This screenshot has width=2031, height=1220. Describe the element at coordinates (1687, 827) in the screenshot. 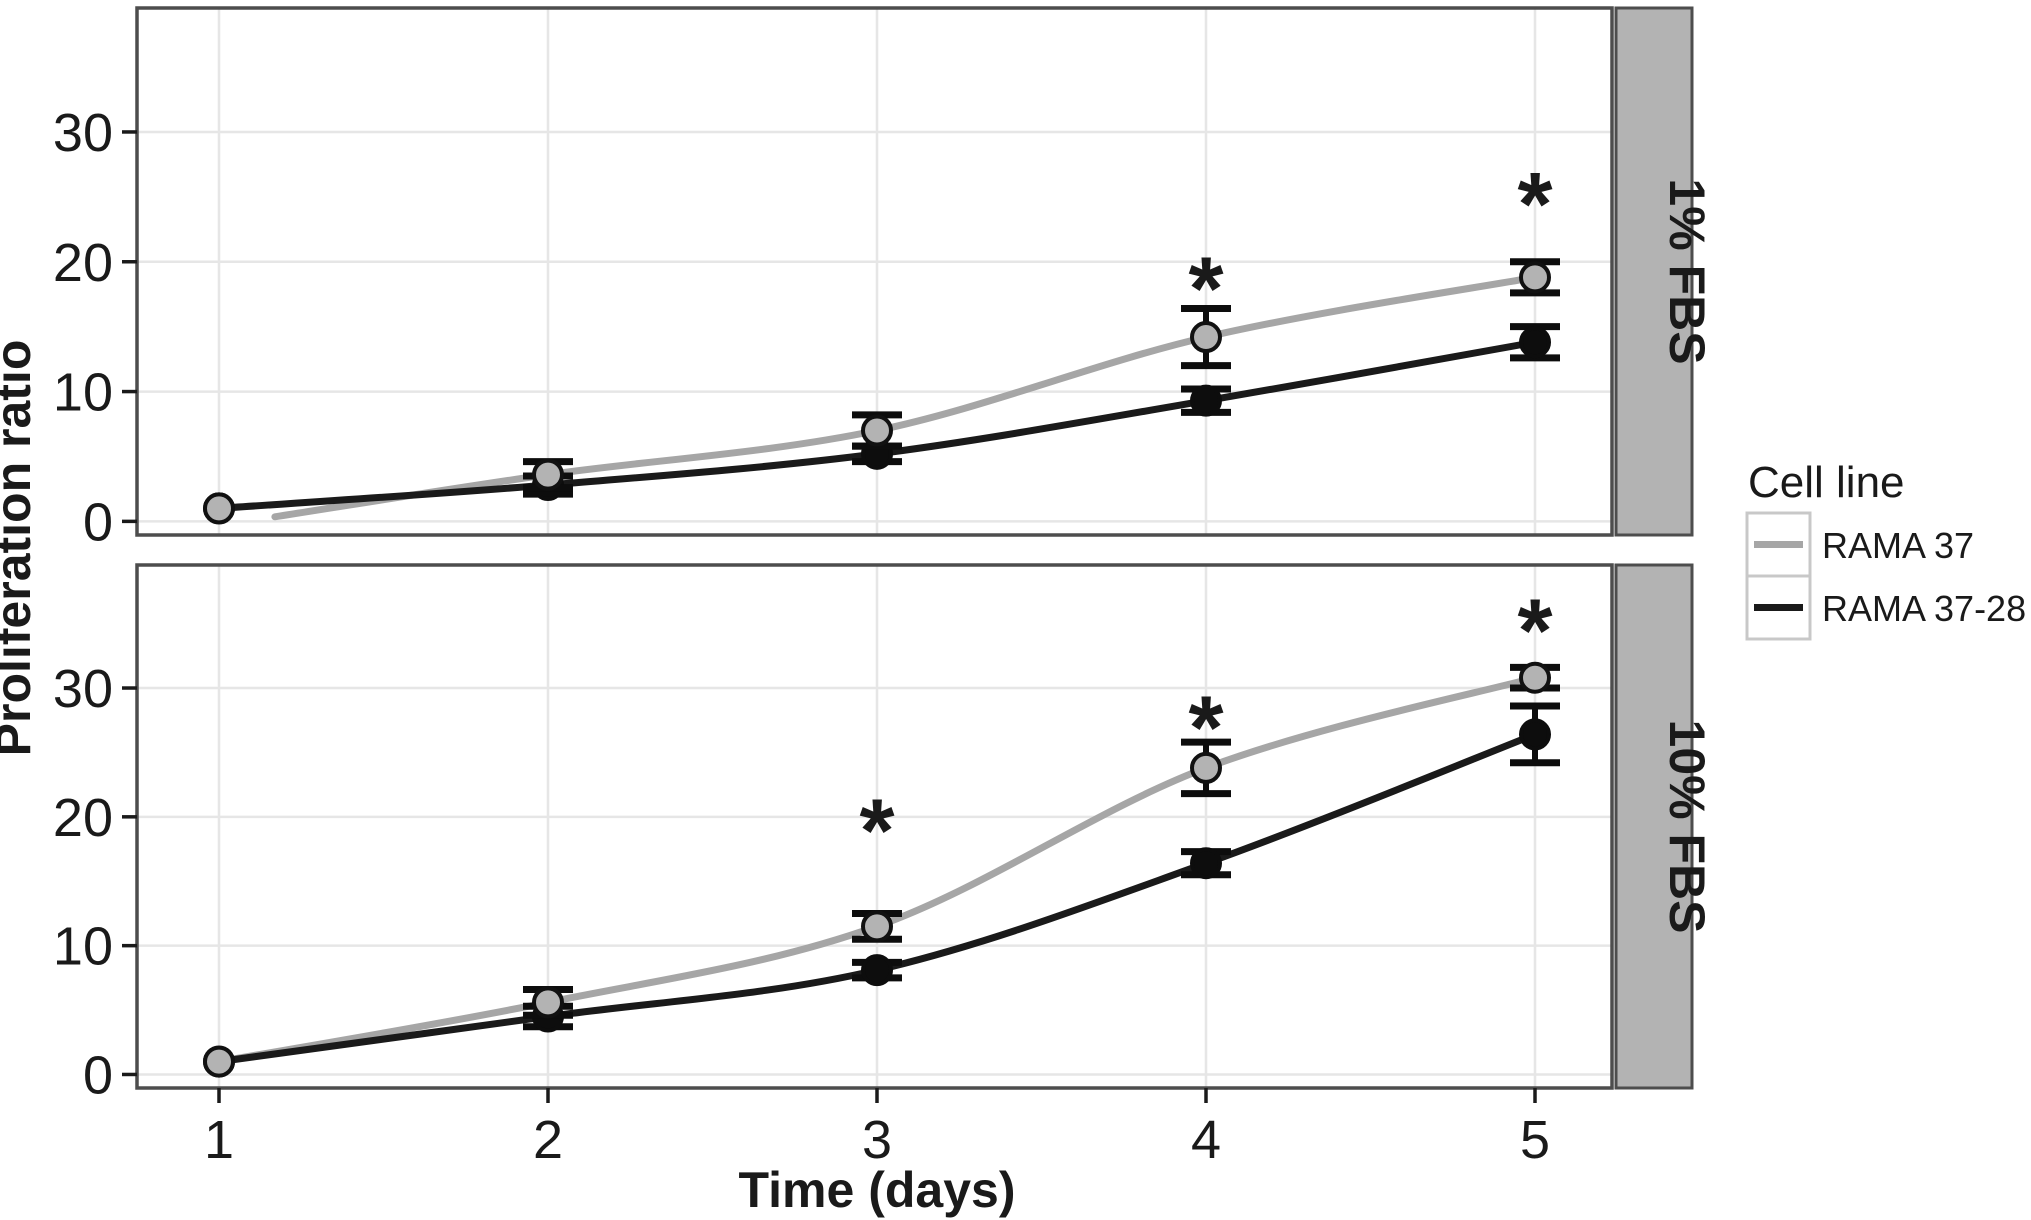

I see `facet-strip-label: 10% FBS` at that location.